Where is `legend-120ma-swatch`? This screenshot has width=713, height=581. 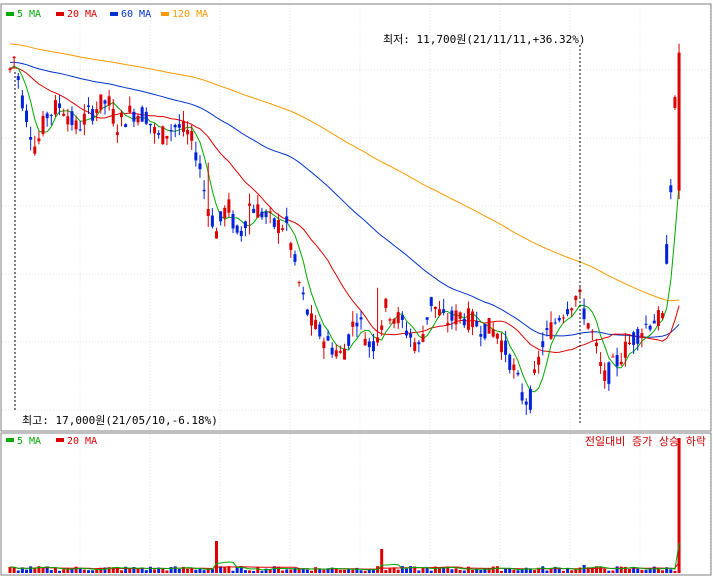 legend-120ma-swatch is located at coordinates (165, 14).